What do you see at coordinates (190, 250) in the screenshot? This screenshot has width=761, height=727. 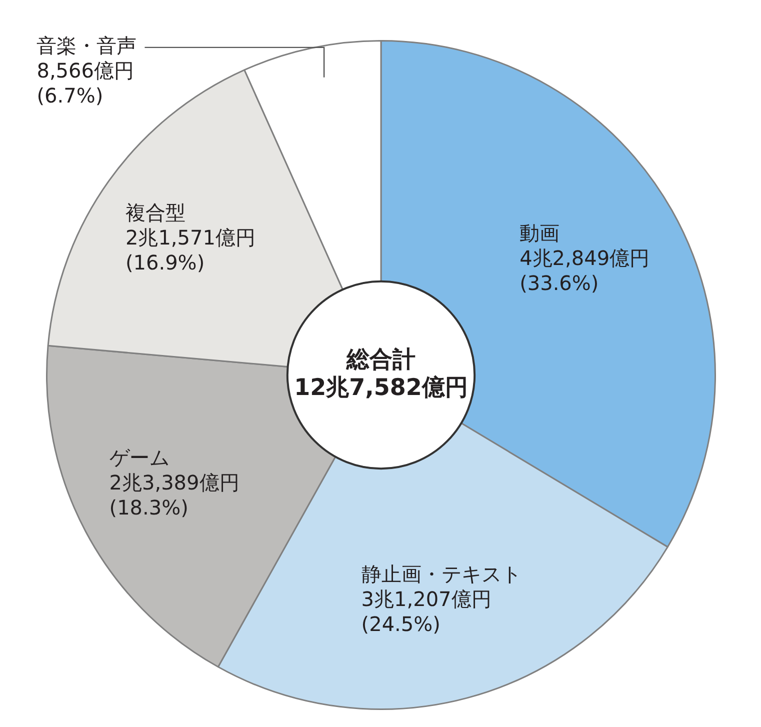 I see `data-label: 2兆1,571億円 (16.9%)` at bounding box center [190, 250].